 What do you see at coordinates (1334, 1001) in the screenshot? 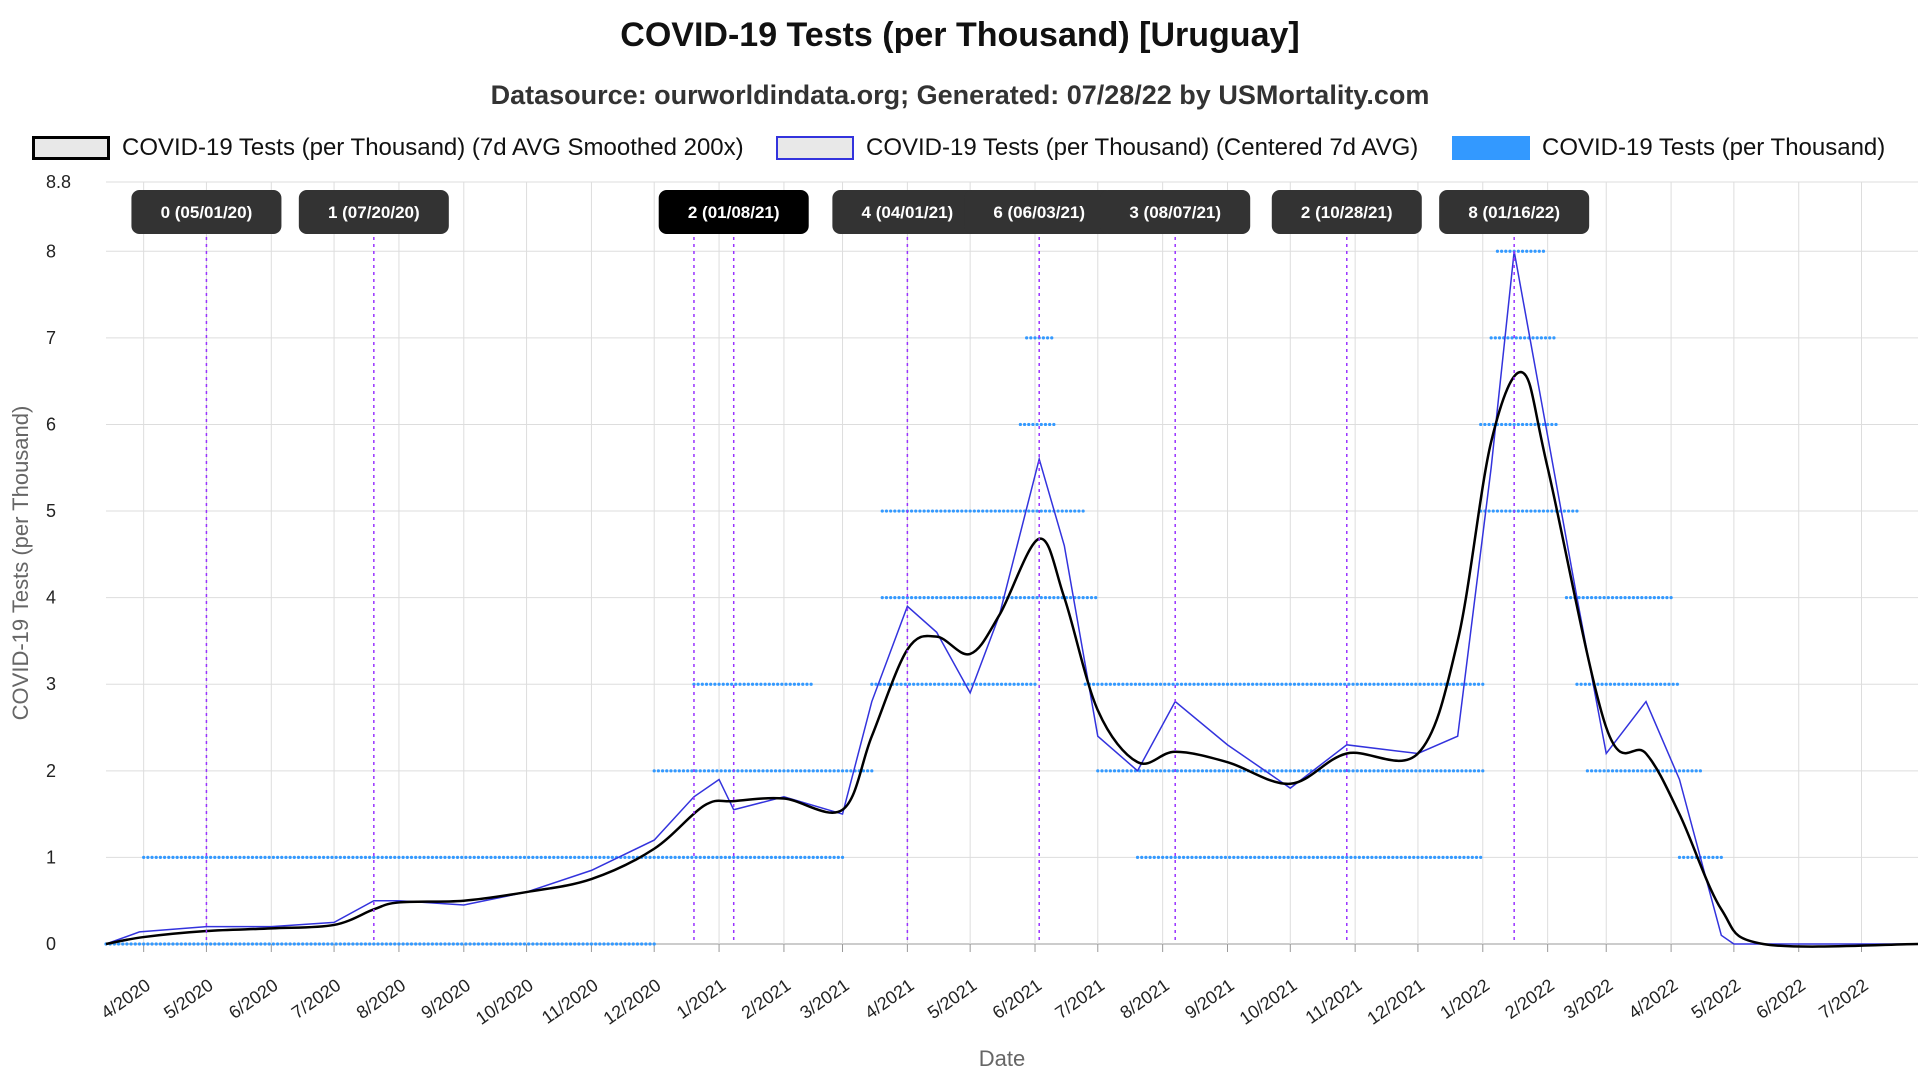
I see `x-tick-label: 11/2021` at bounding box center [1334, 1001].